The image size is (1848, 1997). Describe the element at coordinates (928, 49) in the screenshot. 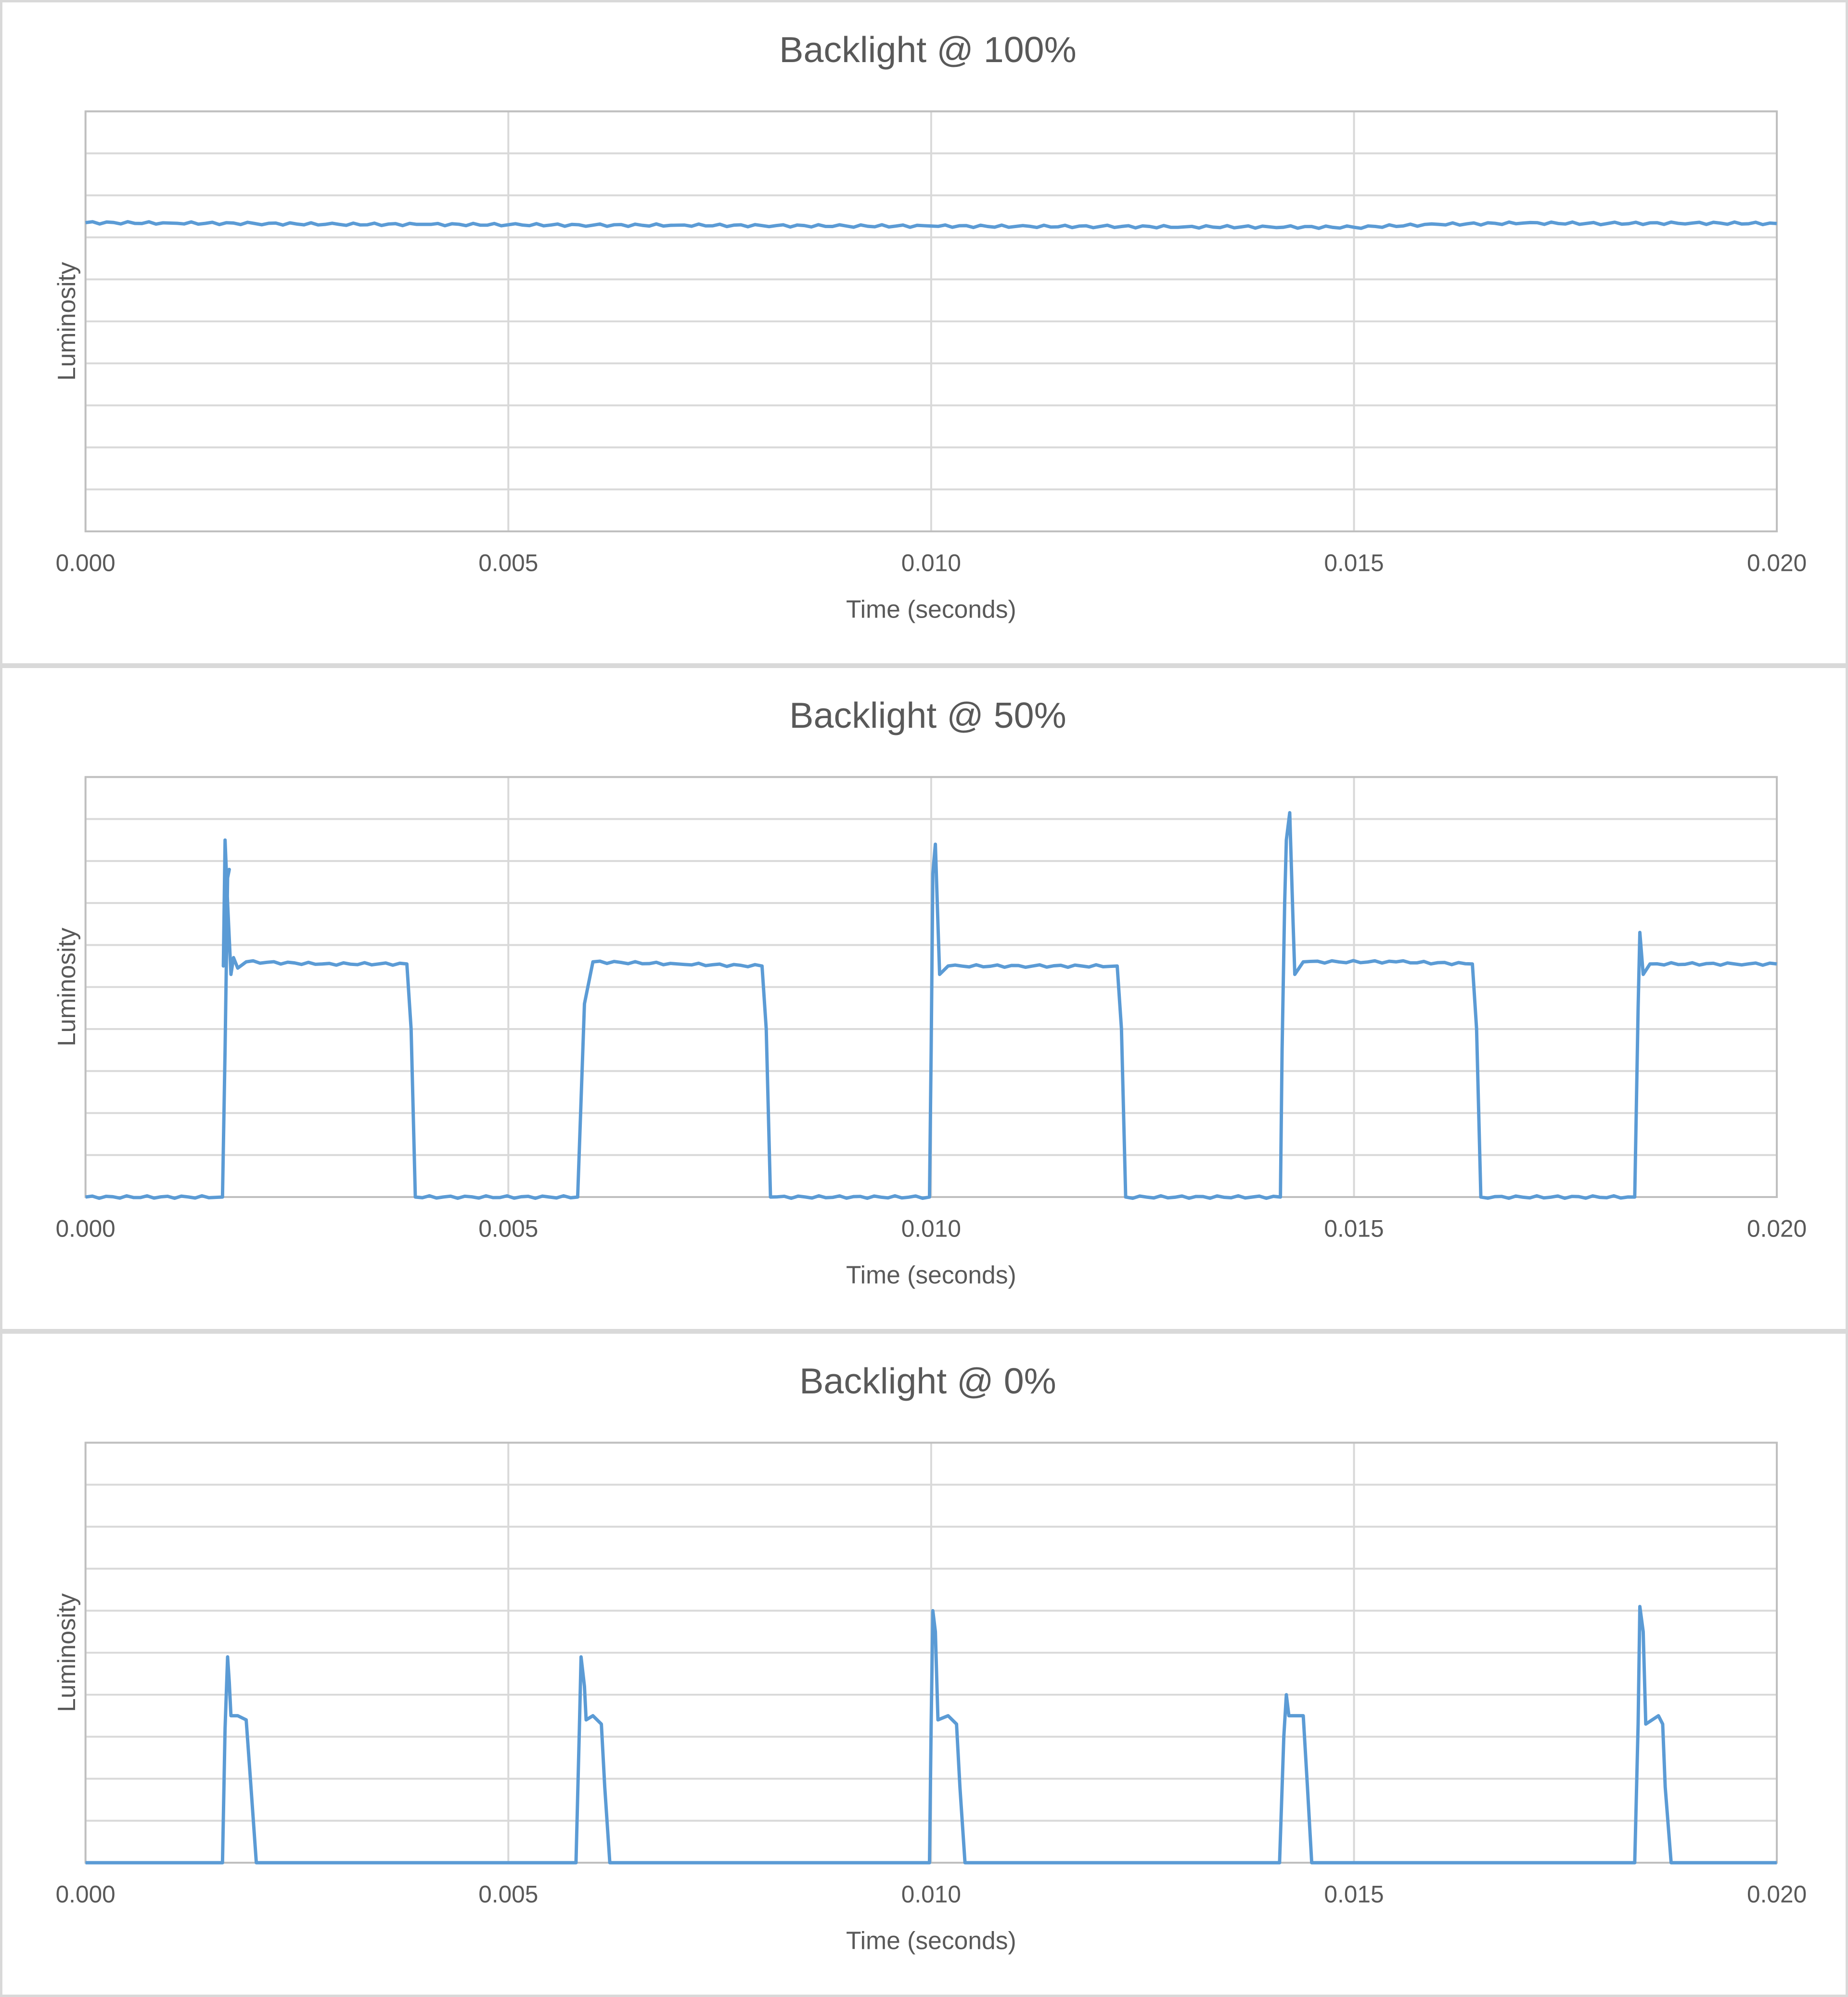

I see `chart-title: Backlight @ 100%` at that location.